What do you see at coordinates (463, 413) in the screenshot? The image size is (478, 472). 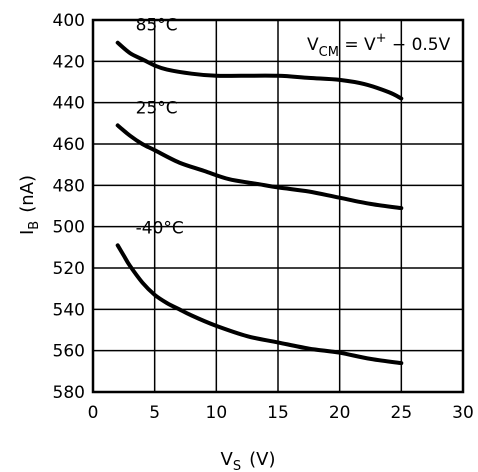 I see `x-tick-label: 30` at bounding box center [463, 413].